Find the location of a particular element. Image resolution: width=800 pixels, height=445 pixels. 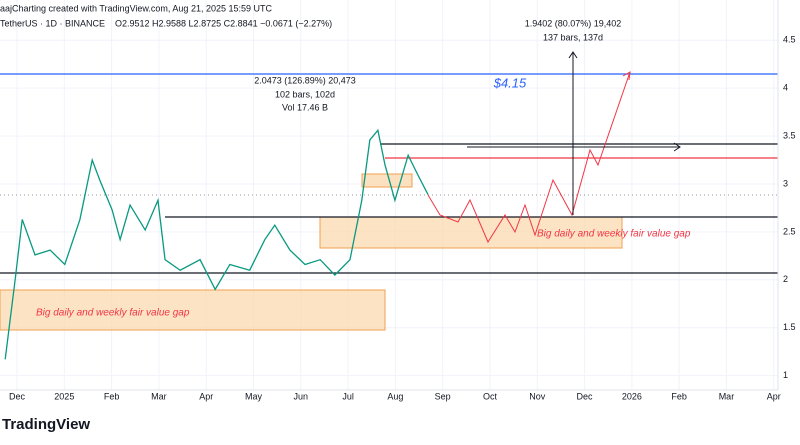

x-tick-label: Oct is located at coordinates (490, 396).